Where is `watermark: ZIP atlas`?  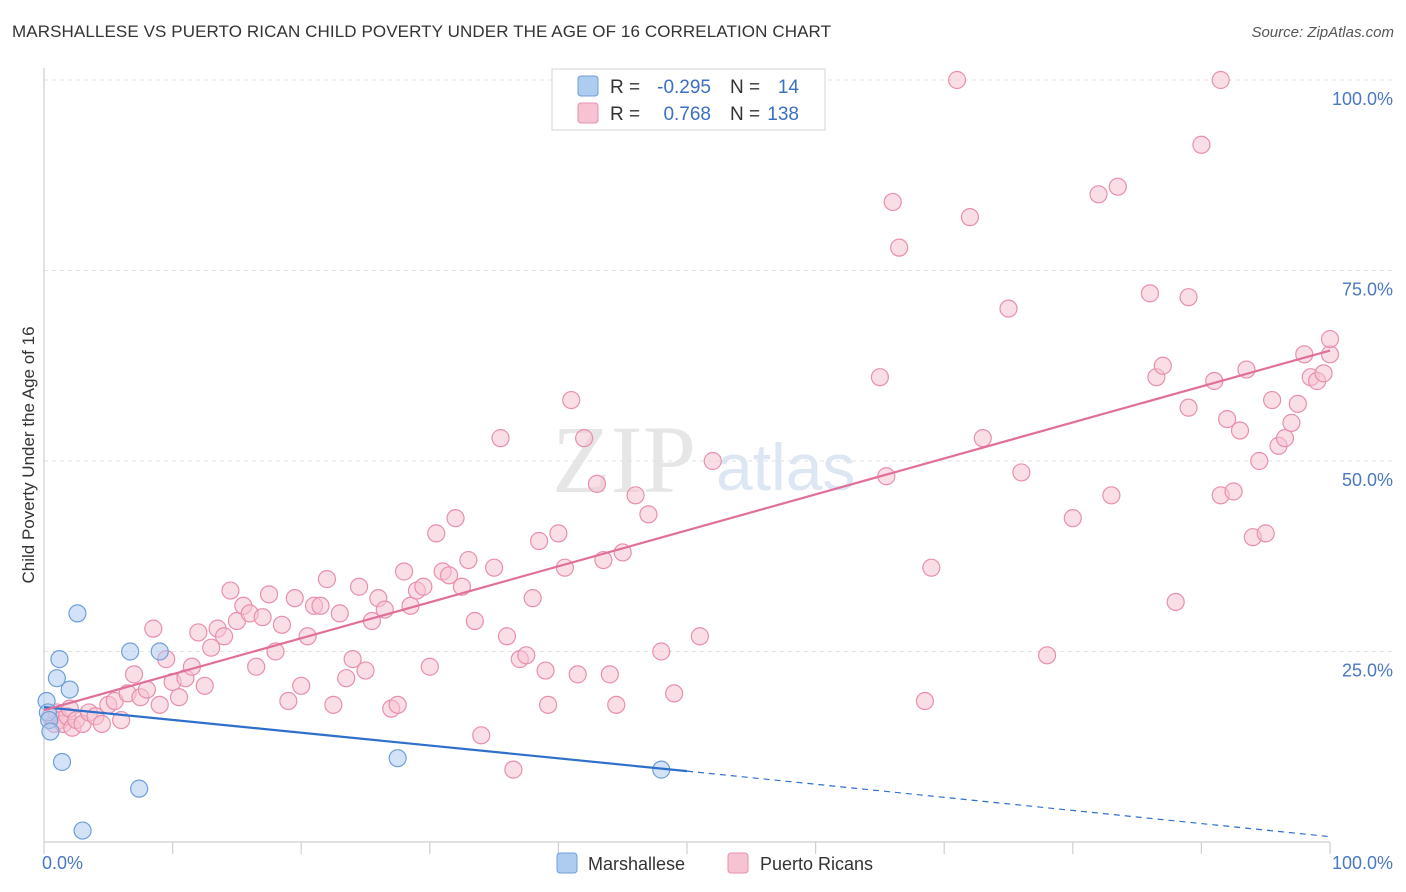 watermark: ZIP atlas is located at coordinates (703, 459).